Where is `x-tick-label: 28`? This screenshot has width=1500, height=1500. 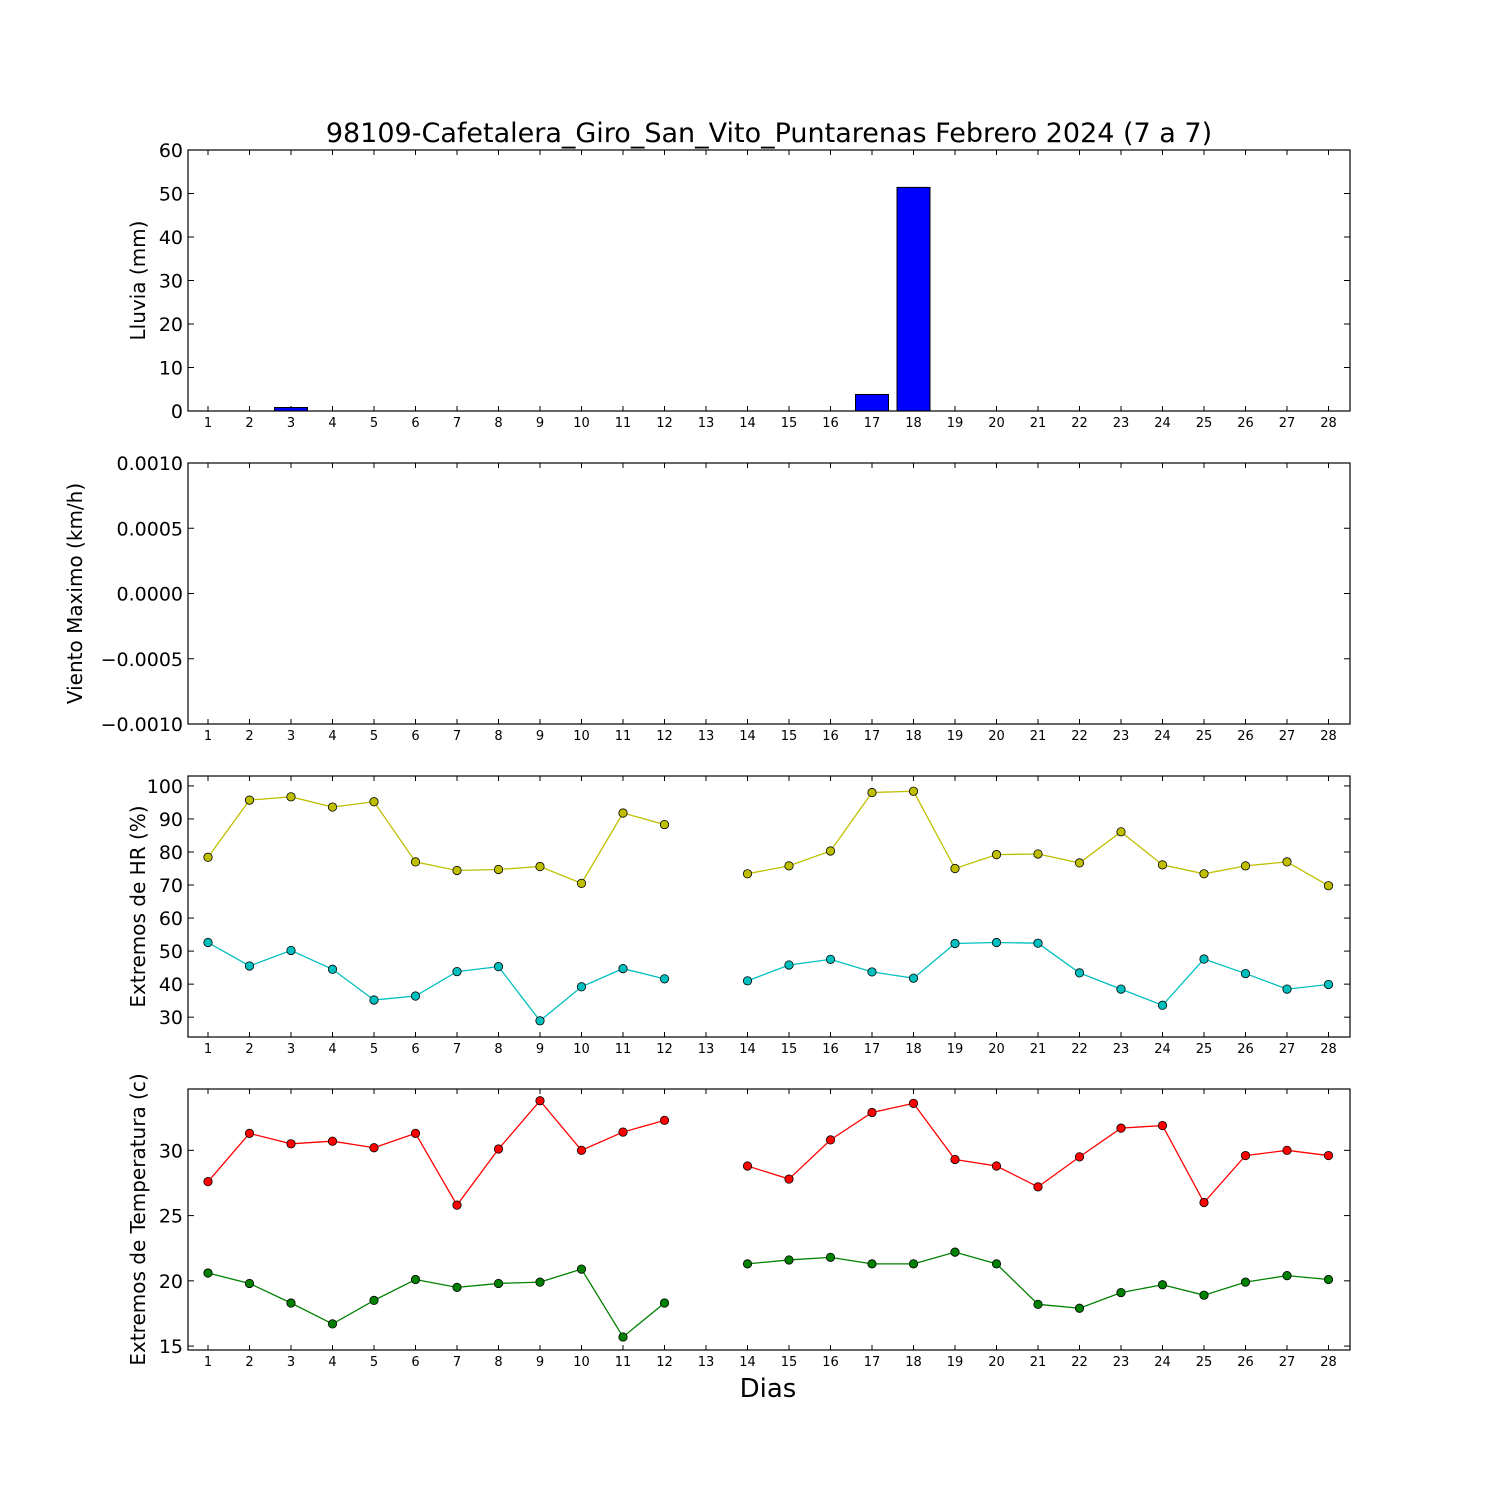
x-tick-label: 28 is located at coordinates (1328, 1049).